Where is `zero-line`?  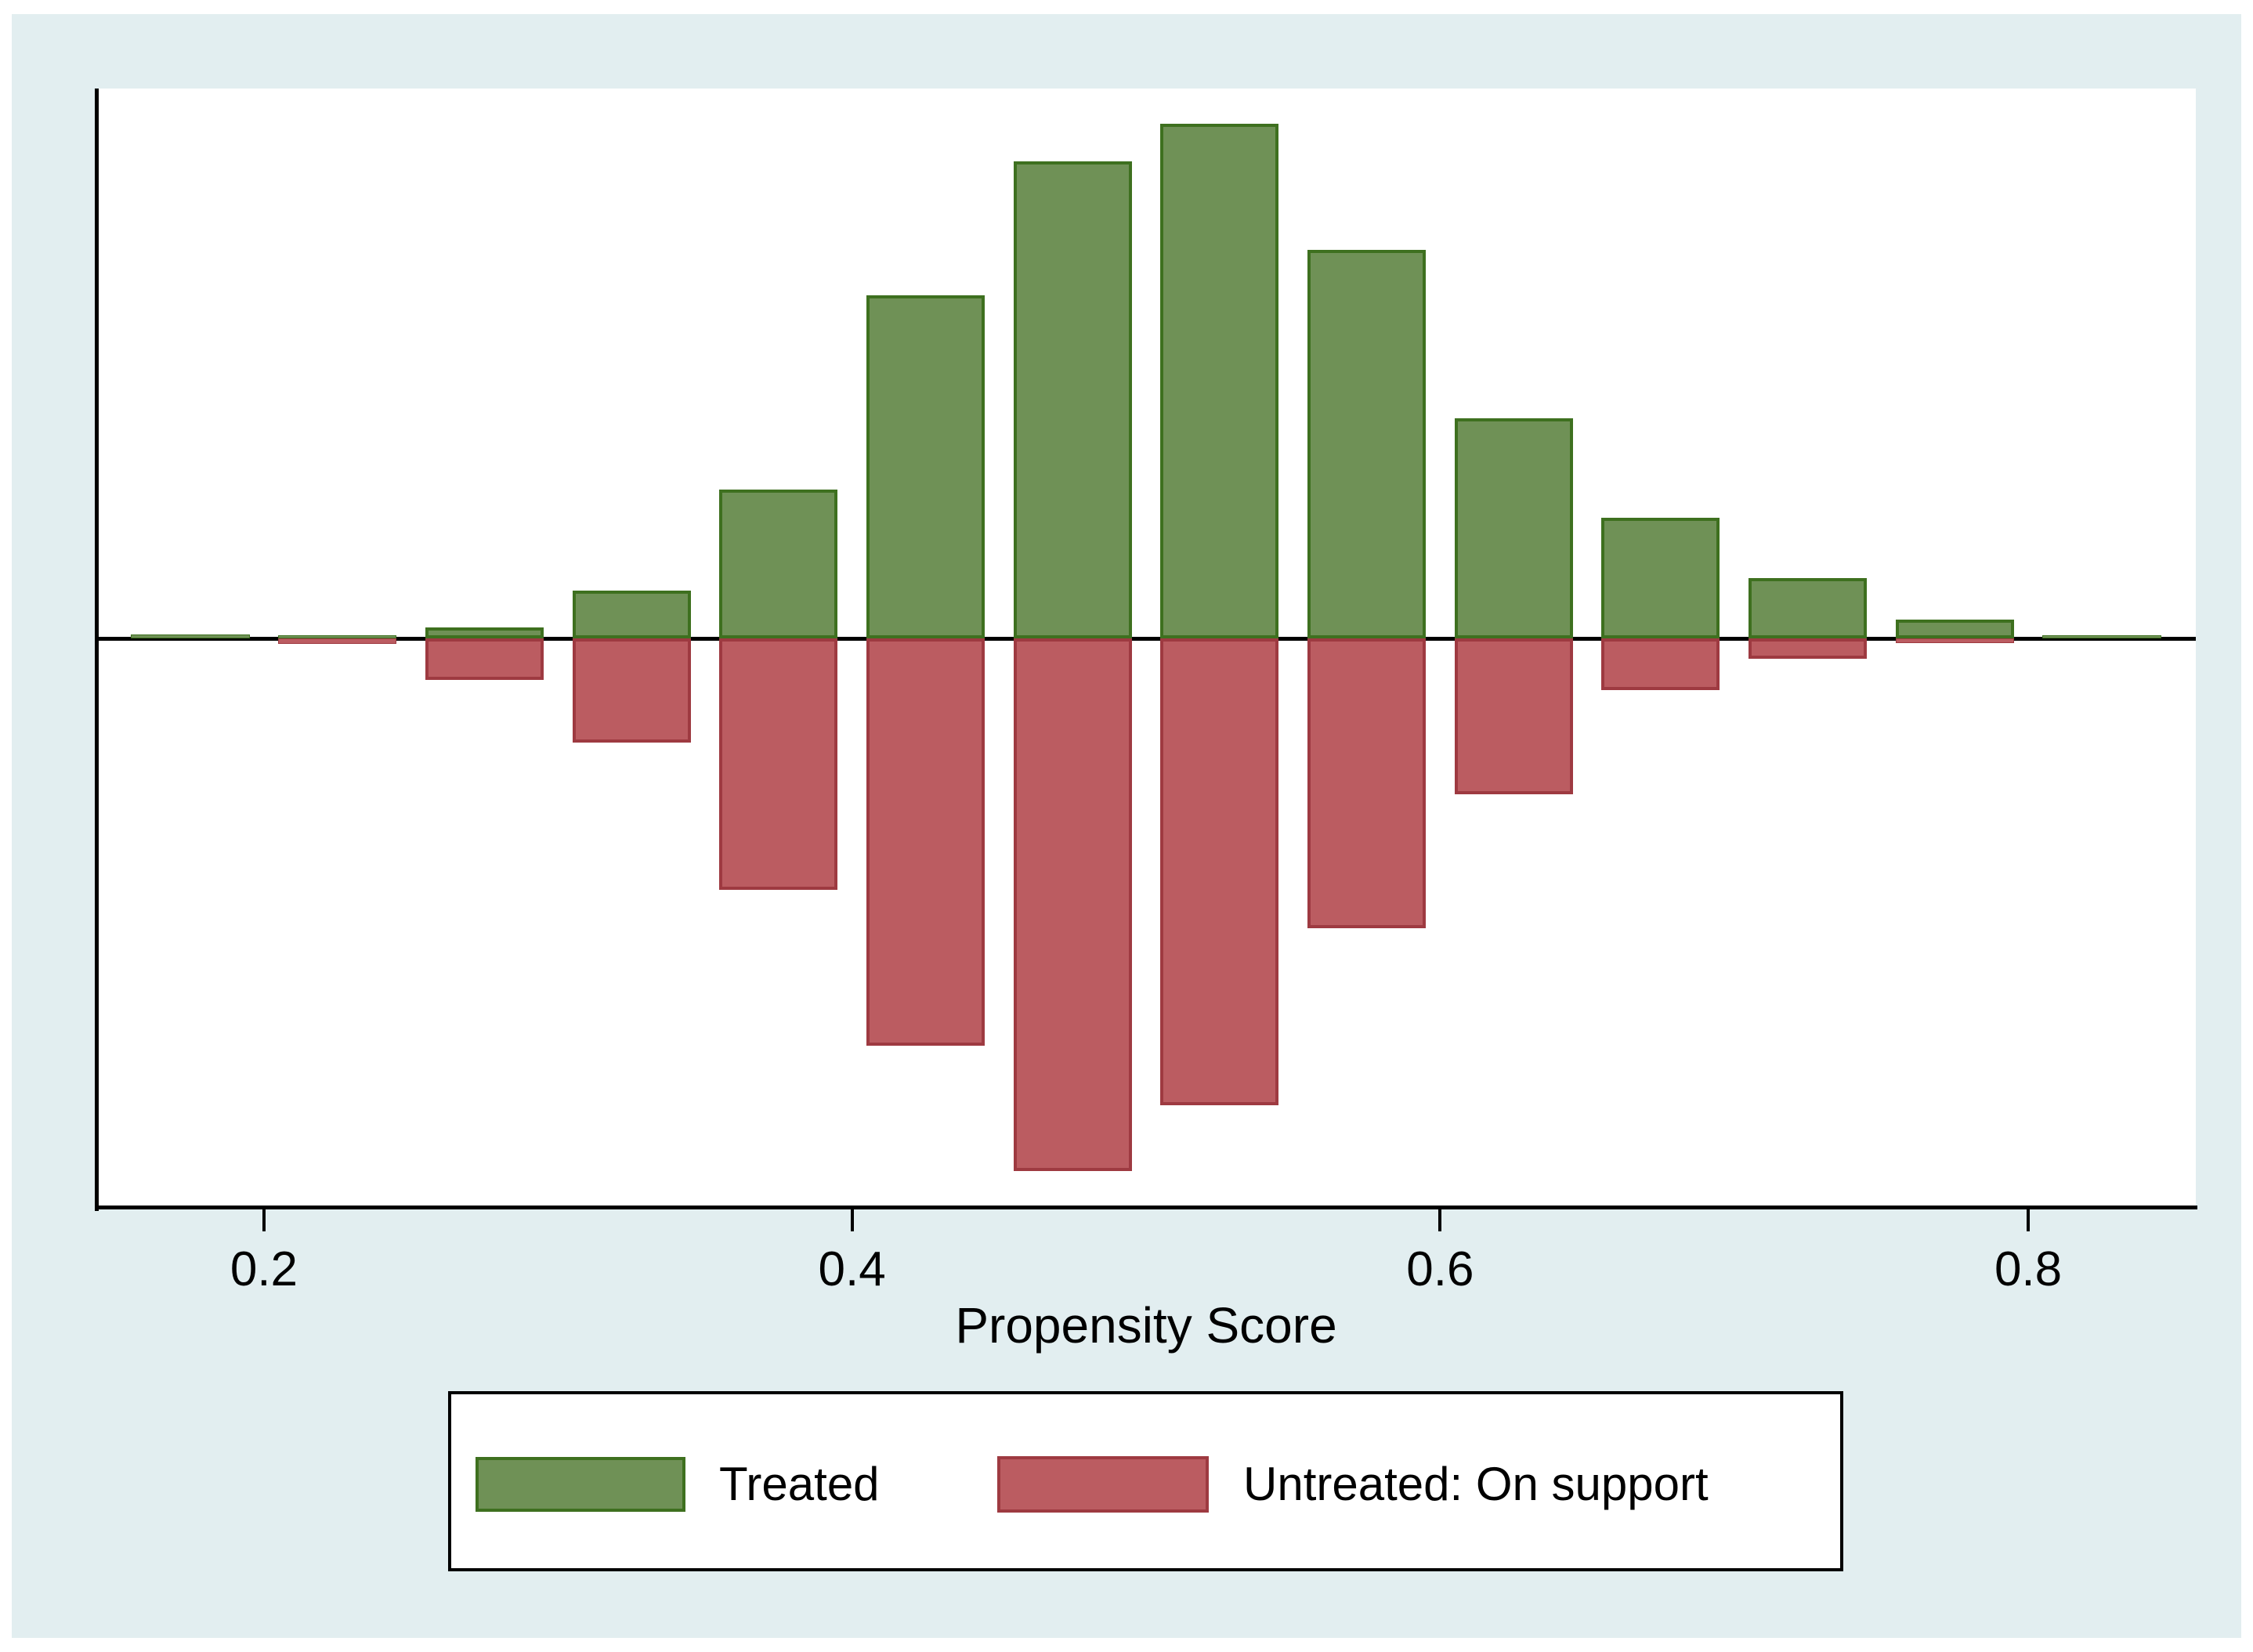 zero-line is located at coordinates (1146, 638).